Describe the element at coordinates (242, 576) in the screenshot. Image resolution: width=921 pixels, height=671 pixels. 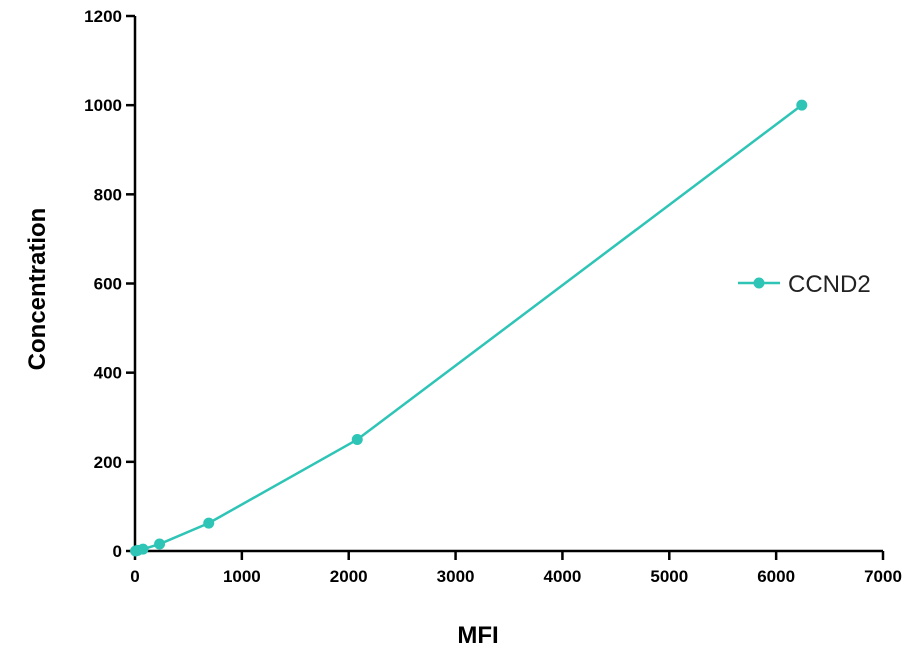
I see `x-tick-label: 1000` at that location.